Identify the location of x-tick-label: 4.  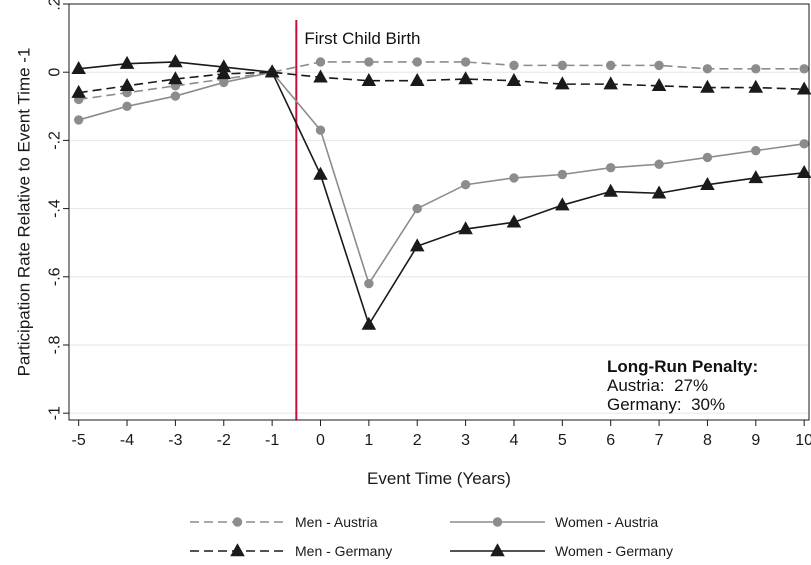
(514, 440).